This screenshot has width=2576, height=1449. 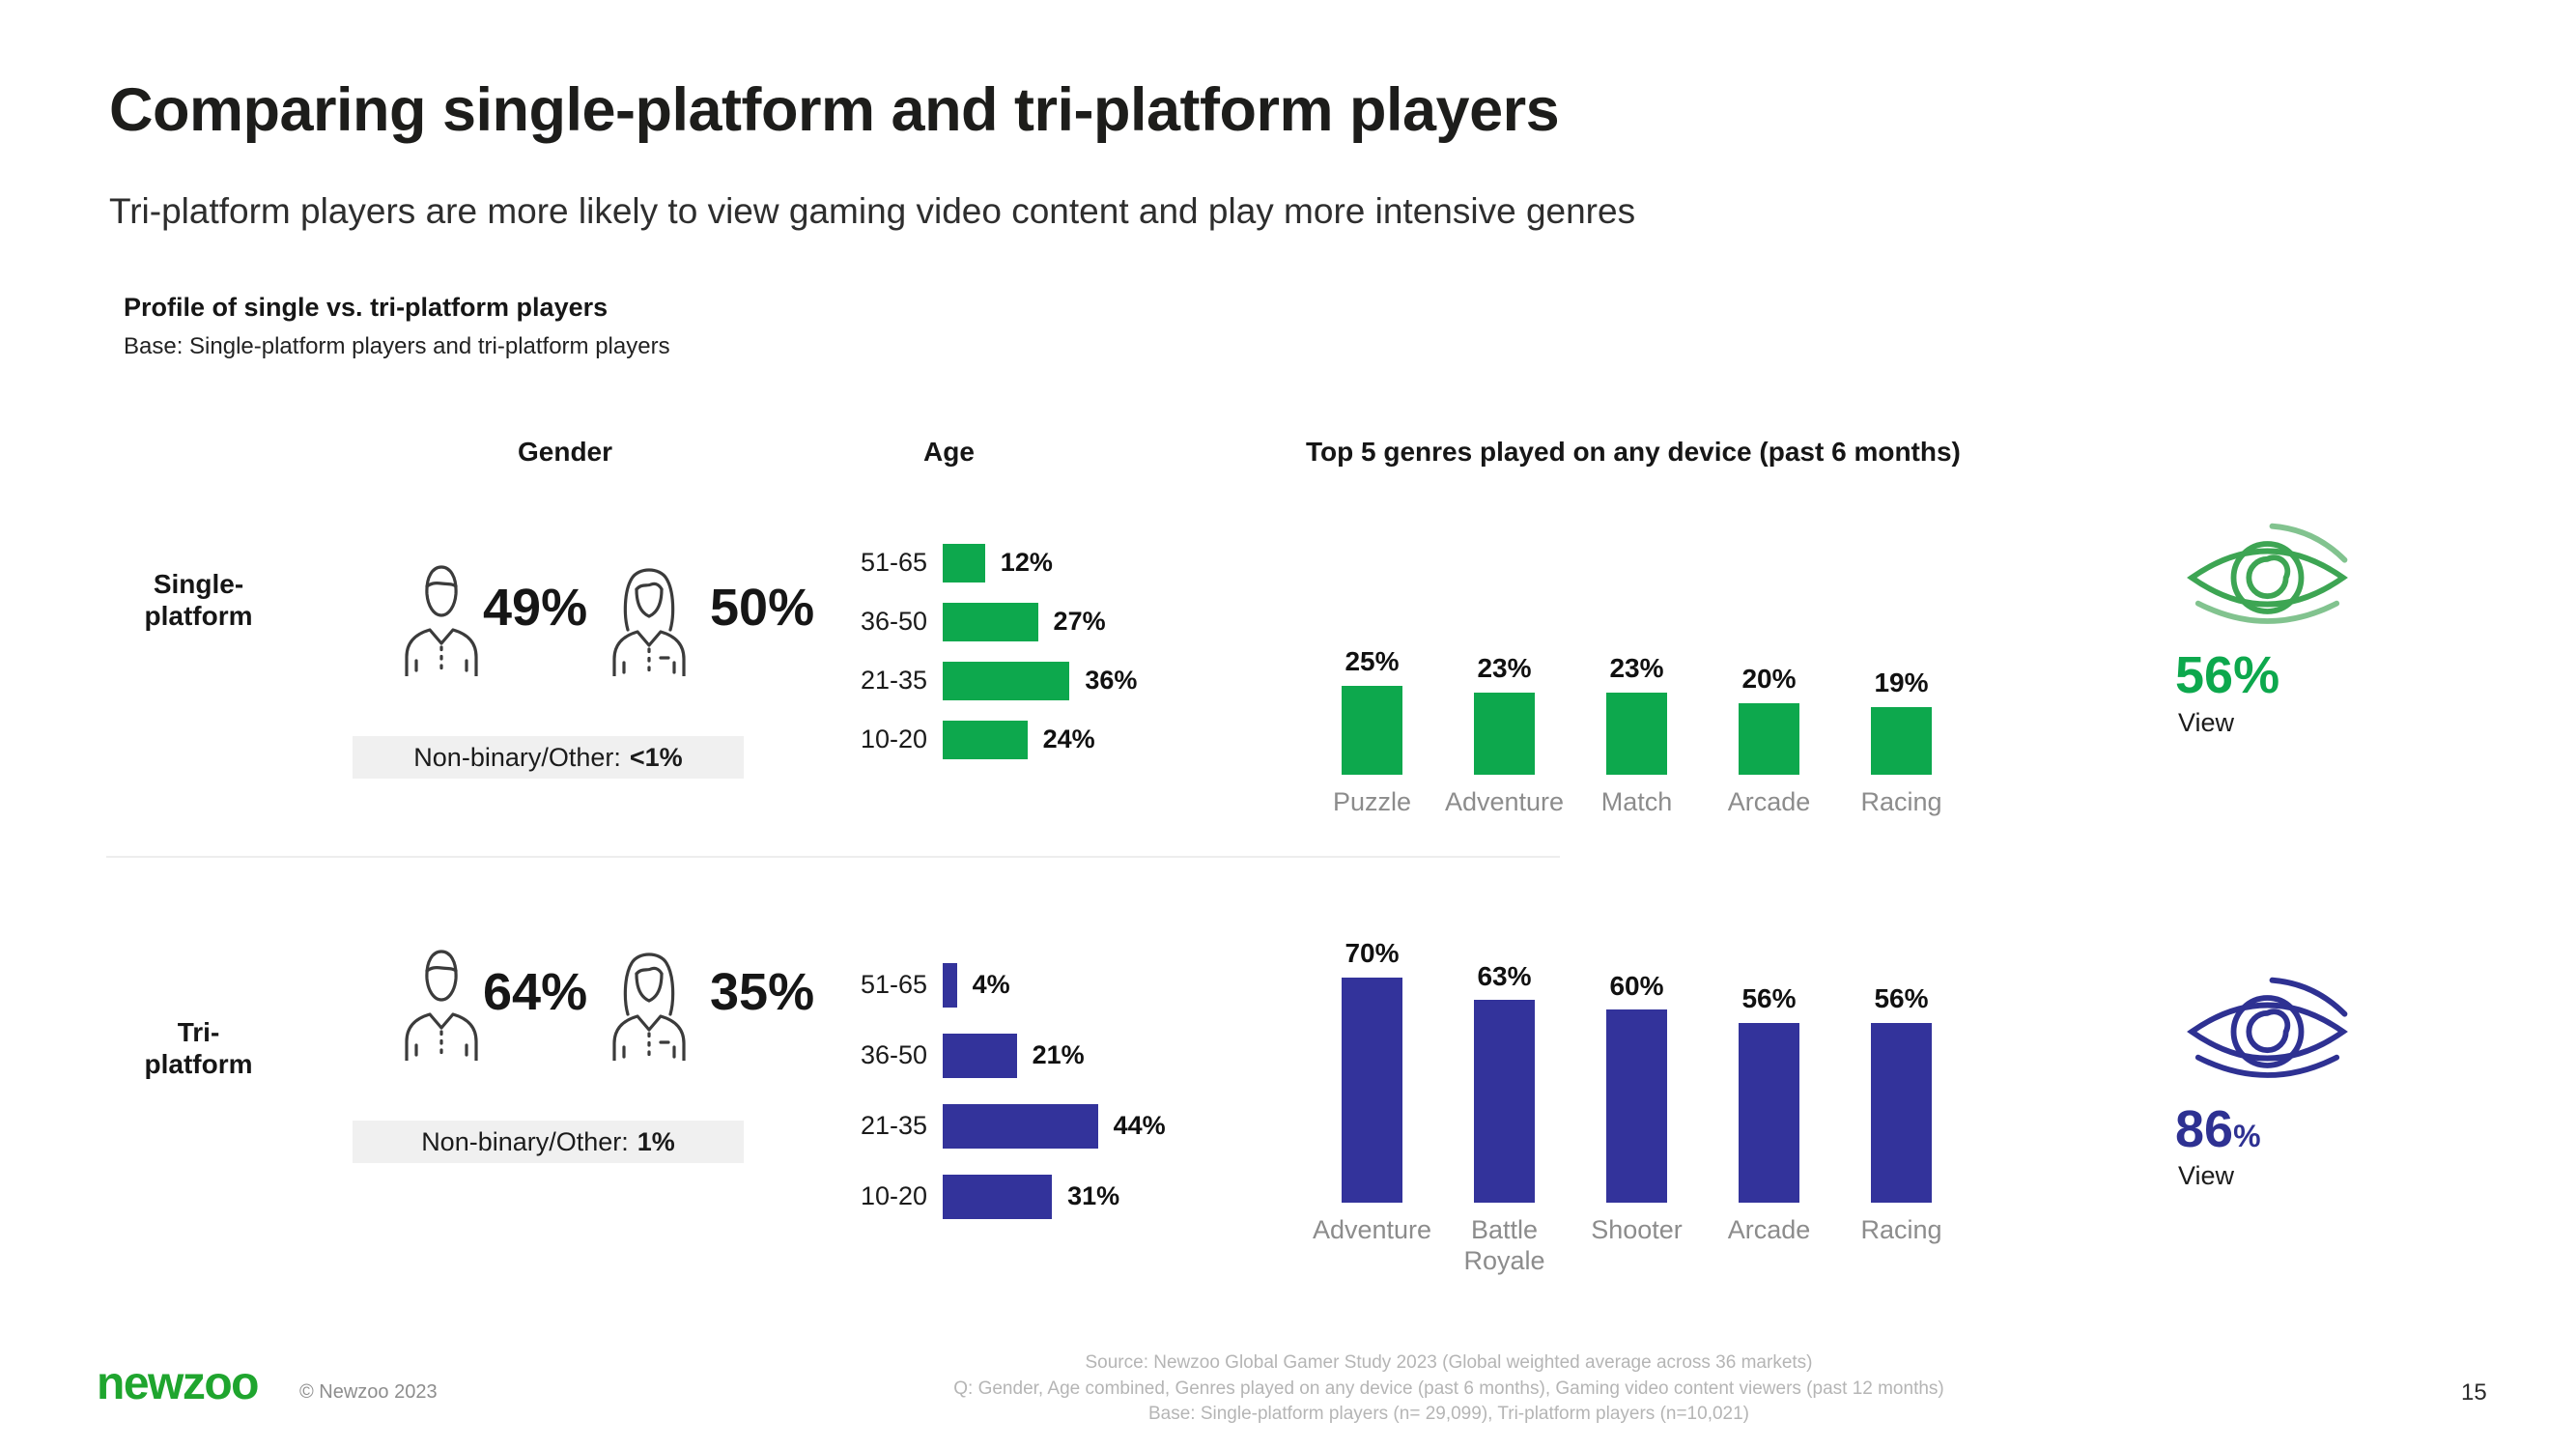 What do you see at coordinates (178, 1383) in the screenshot?
I see `newzoo-logo: newzoo` at bounding box center [178, 1383].